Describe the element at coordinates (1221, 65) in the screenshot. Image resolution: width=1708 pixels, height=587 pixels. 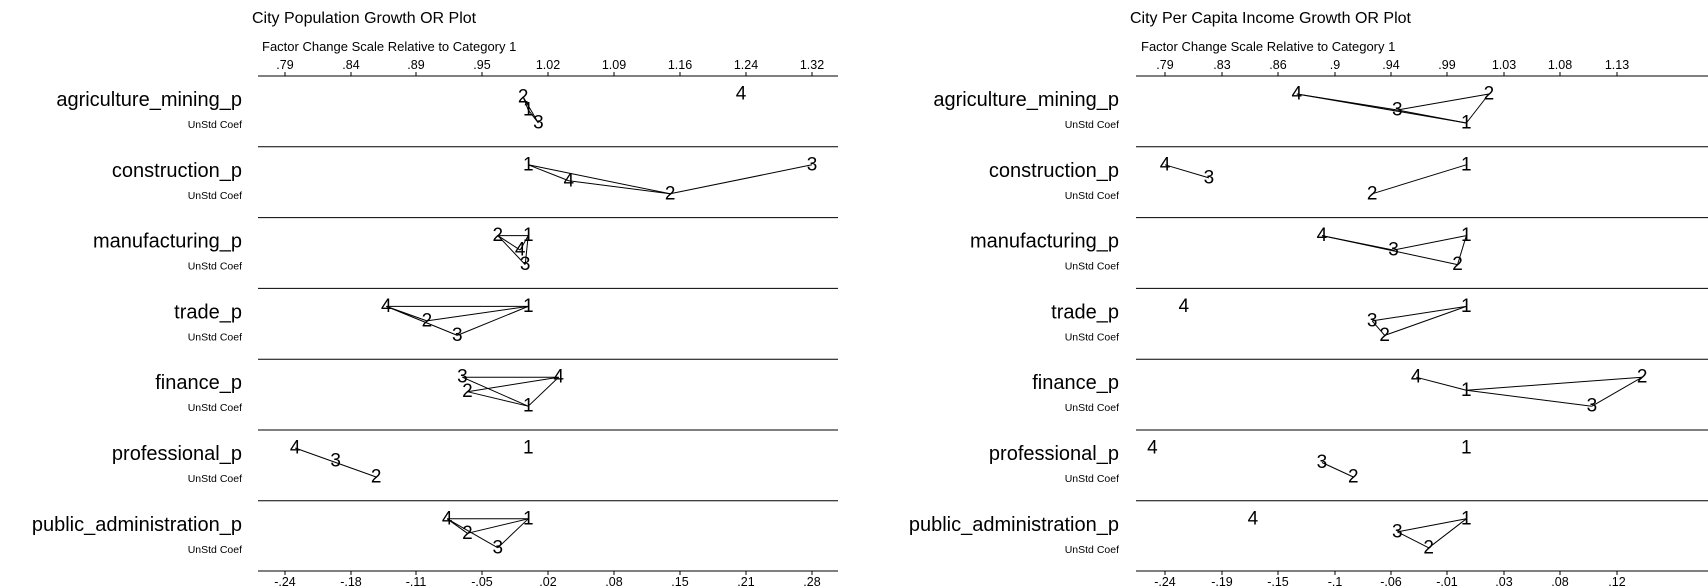
I see `top-tick-label: .83` at that location.